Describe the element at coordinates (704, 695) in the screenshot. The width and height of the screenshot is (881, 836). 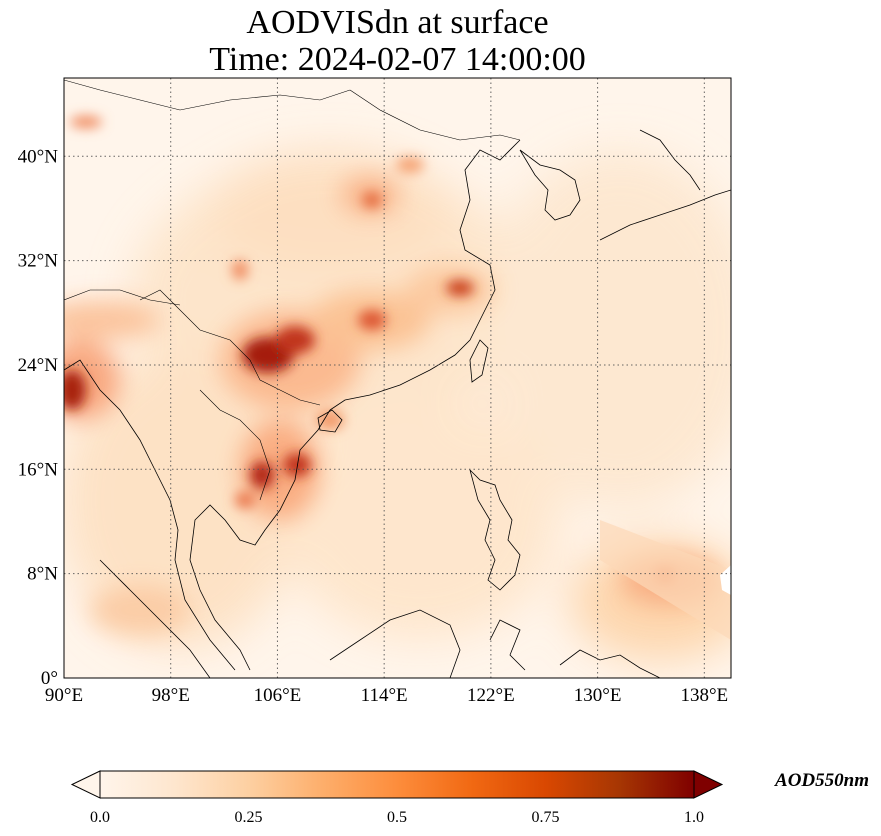
I see `lon-tick-label: 138°E` at that location.